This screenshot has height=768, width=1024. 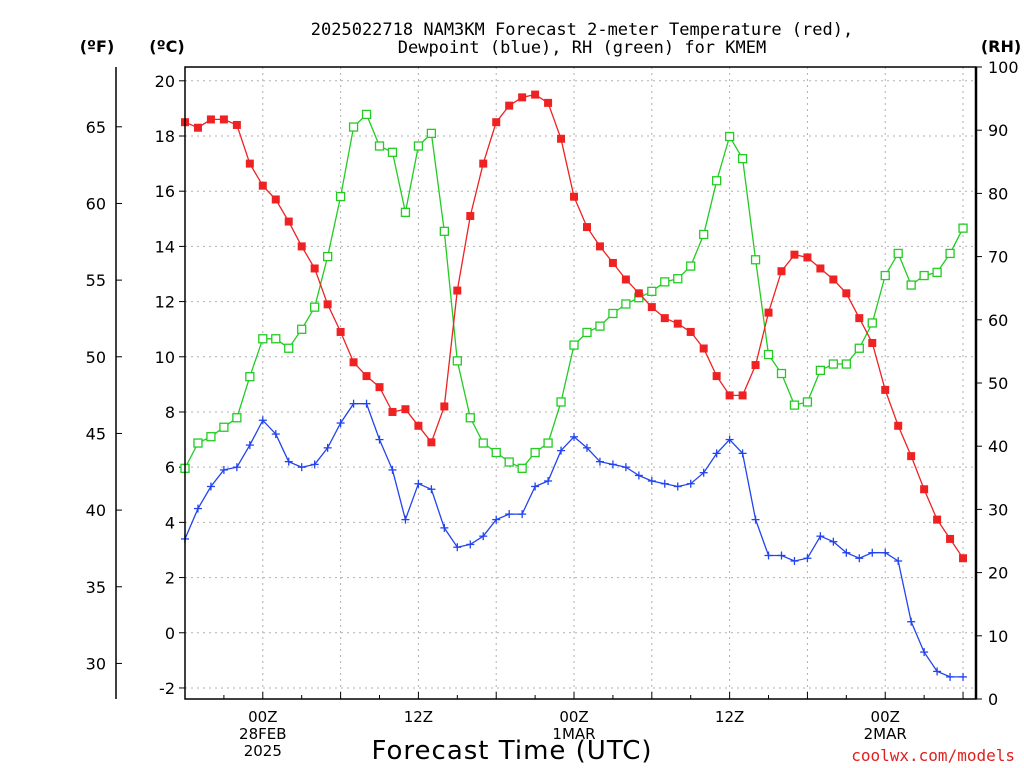 What do you see at coordinates (166, 46) in the screenshot?
I see `celsius-unit-label: (ºC)` at bounding box center [166, 46].